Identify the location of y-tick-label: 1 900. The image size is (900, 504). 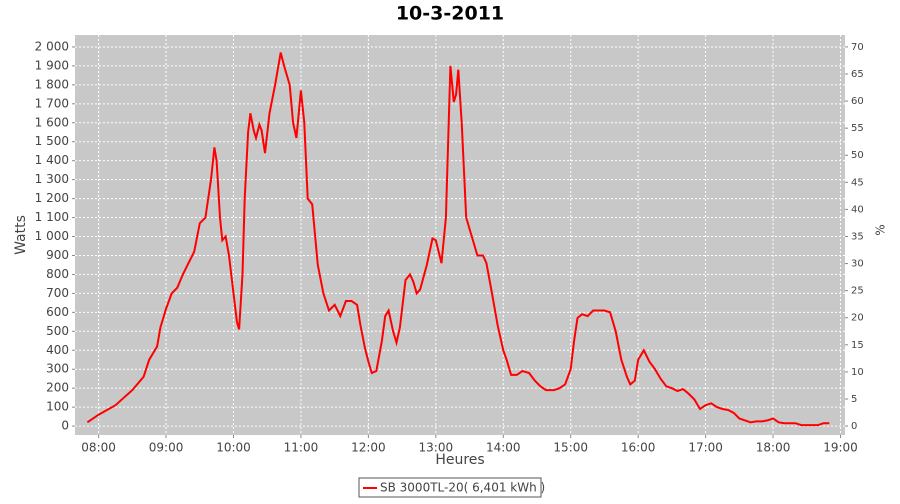
(52, 65).